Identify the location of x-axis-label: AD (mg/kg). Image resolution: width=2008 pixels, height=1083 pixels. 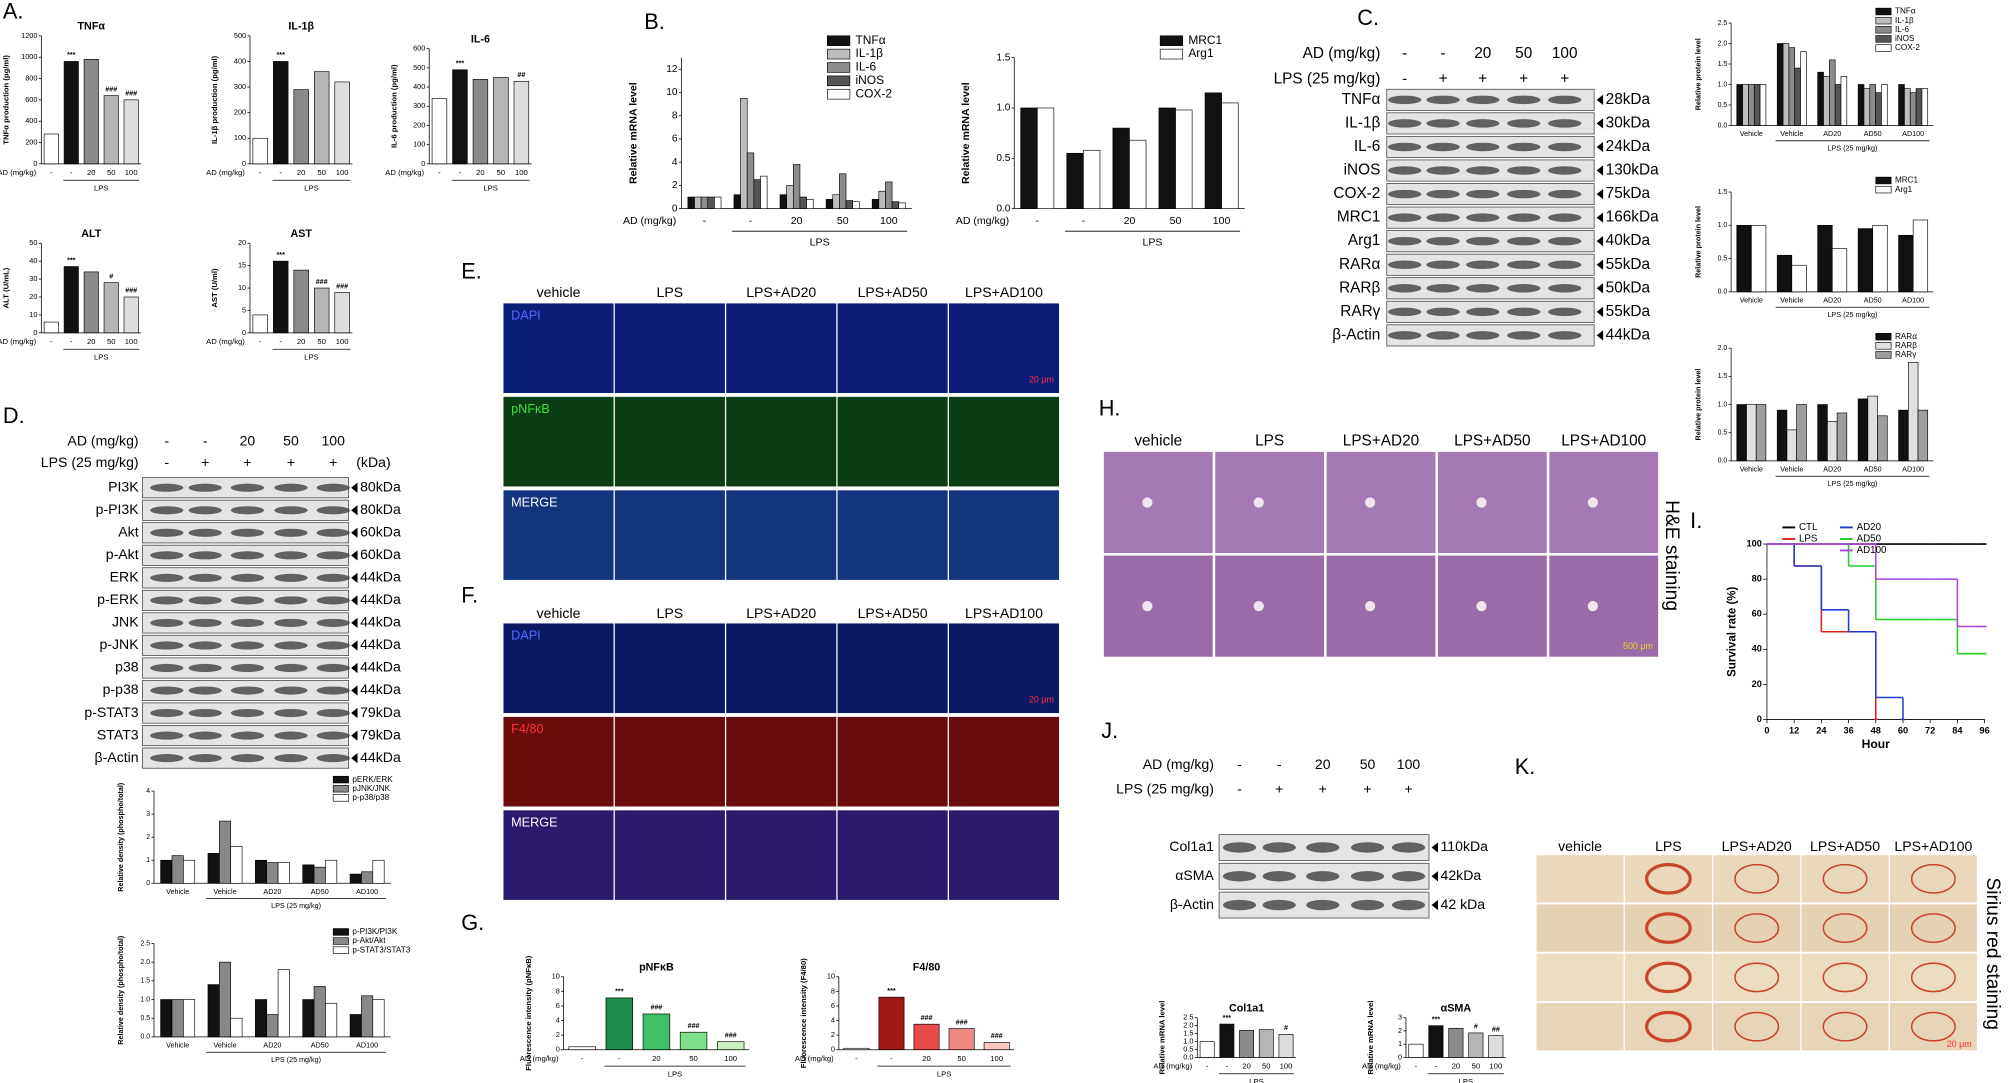
(225, 172).